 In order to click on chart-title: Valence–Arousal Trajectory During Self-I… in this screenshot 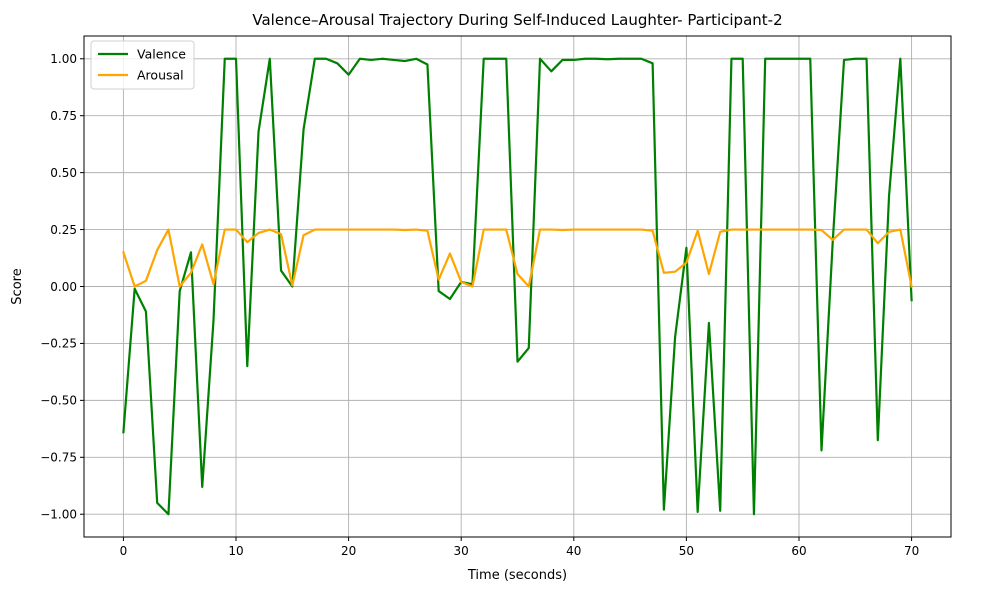, I will do `click(517, 20)`.